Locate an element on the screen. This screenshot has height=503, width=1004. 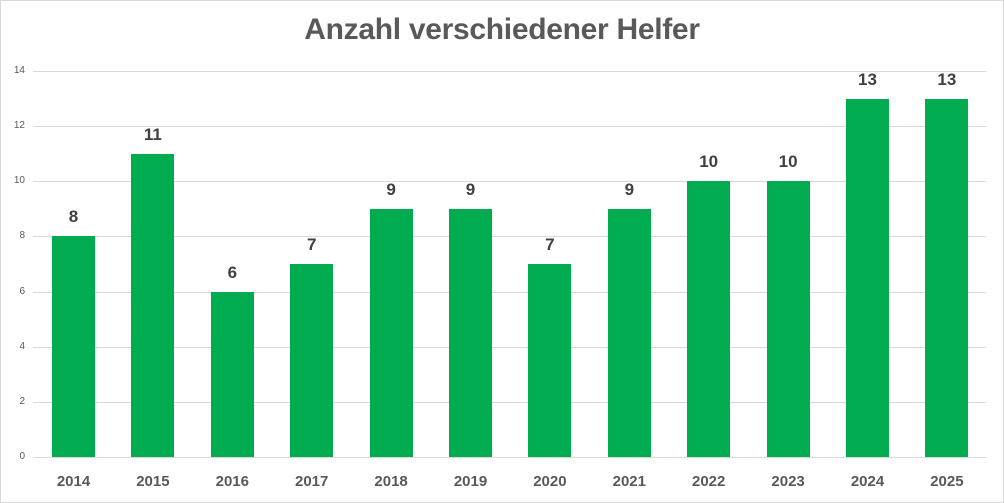
bar-2018 is located at coordinates (391, 332).